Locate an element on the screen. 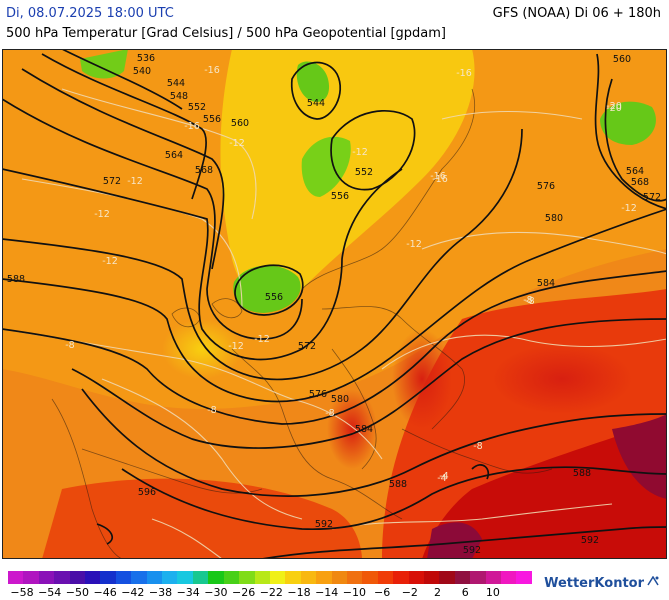  temp-field-maroon-south is located at coordinates (454, 540).